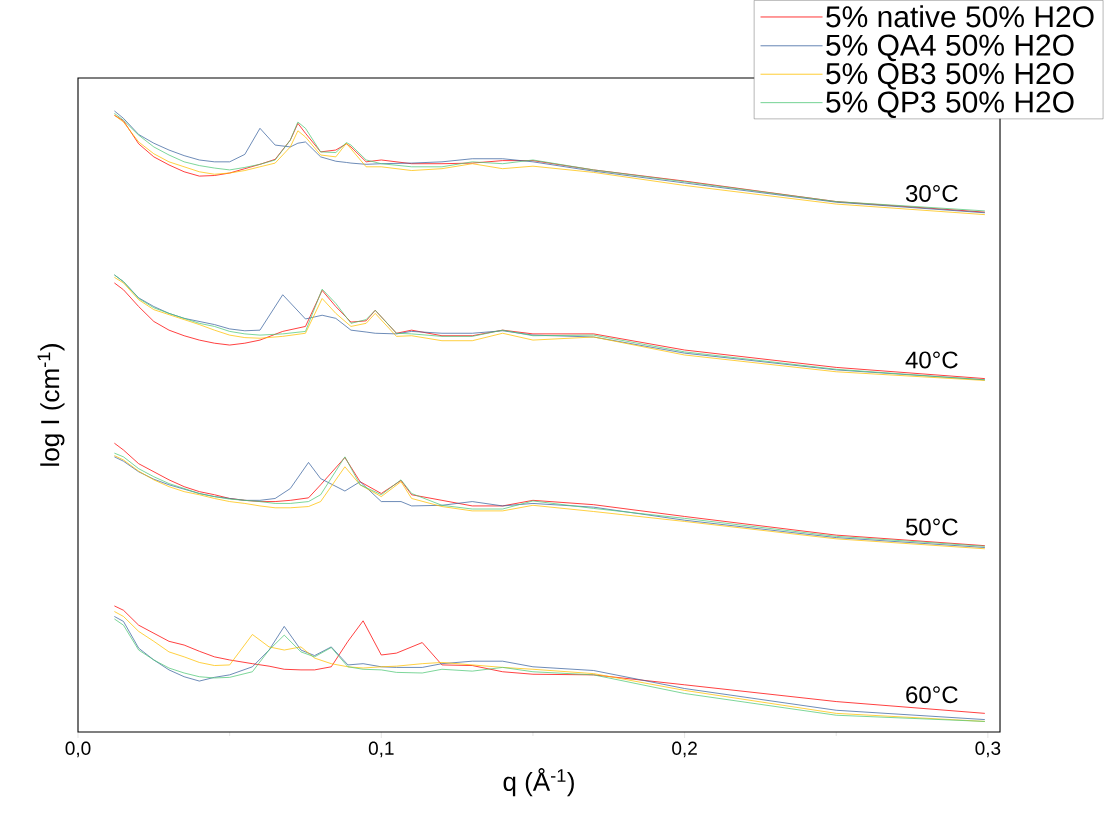 The image size is (1109, 832). Describe the element at coordinates (381, 749) in the screenshot. I see `x-tick-label: 0,1` at that location.